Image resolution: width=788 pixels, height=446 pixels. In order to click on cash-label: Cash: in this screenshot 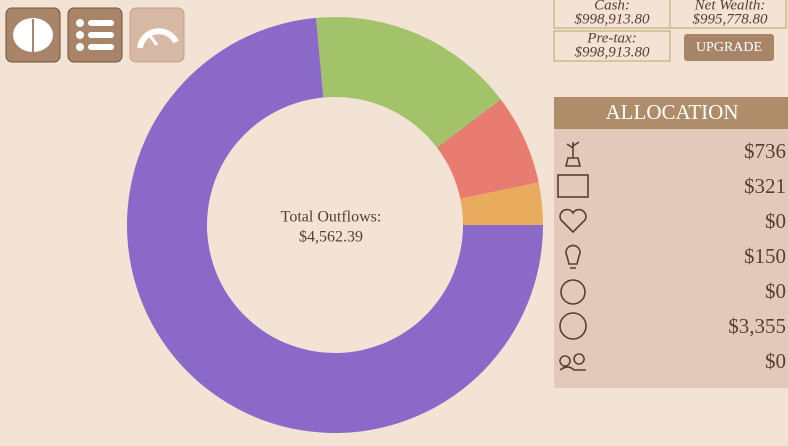, I will do `click(612, 6)`.